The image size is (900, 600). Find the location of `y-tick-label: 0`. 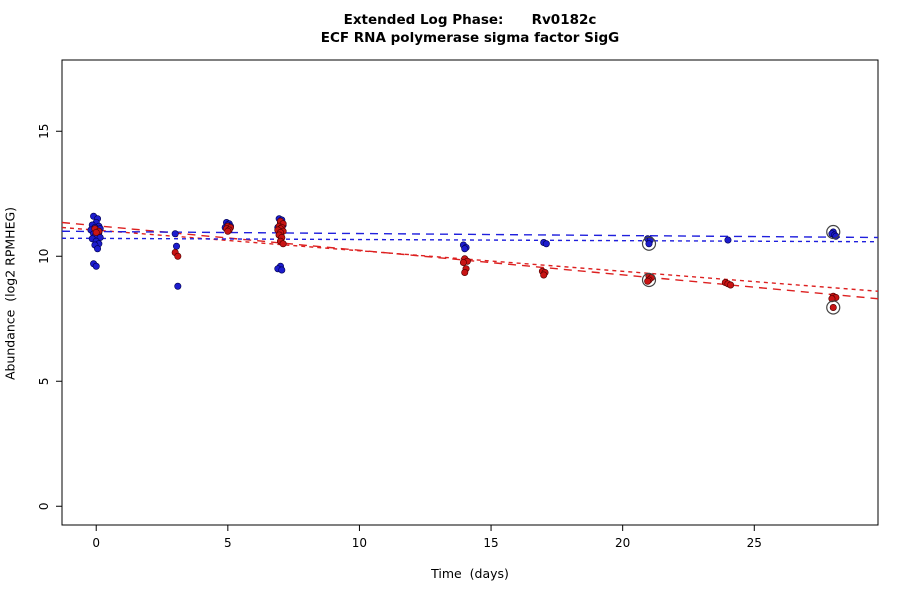

y-tick-label: 0 is located at coordinates (44, 506).